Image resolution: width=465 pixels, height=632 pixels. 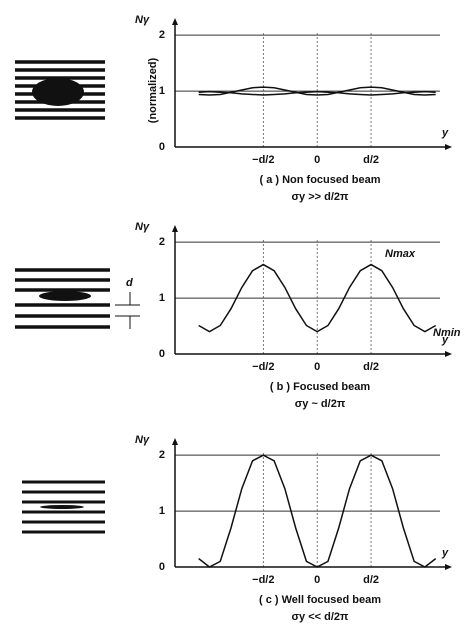 What do you see at coordinates (447, 333) in the screenshot?
I see `annotation: Nmin` at bounding box center [447, 333].